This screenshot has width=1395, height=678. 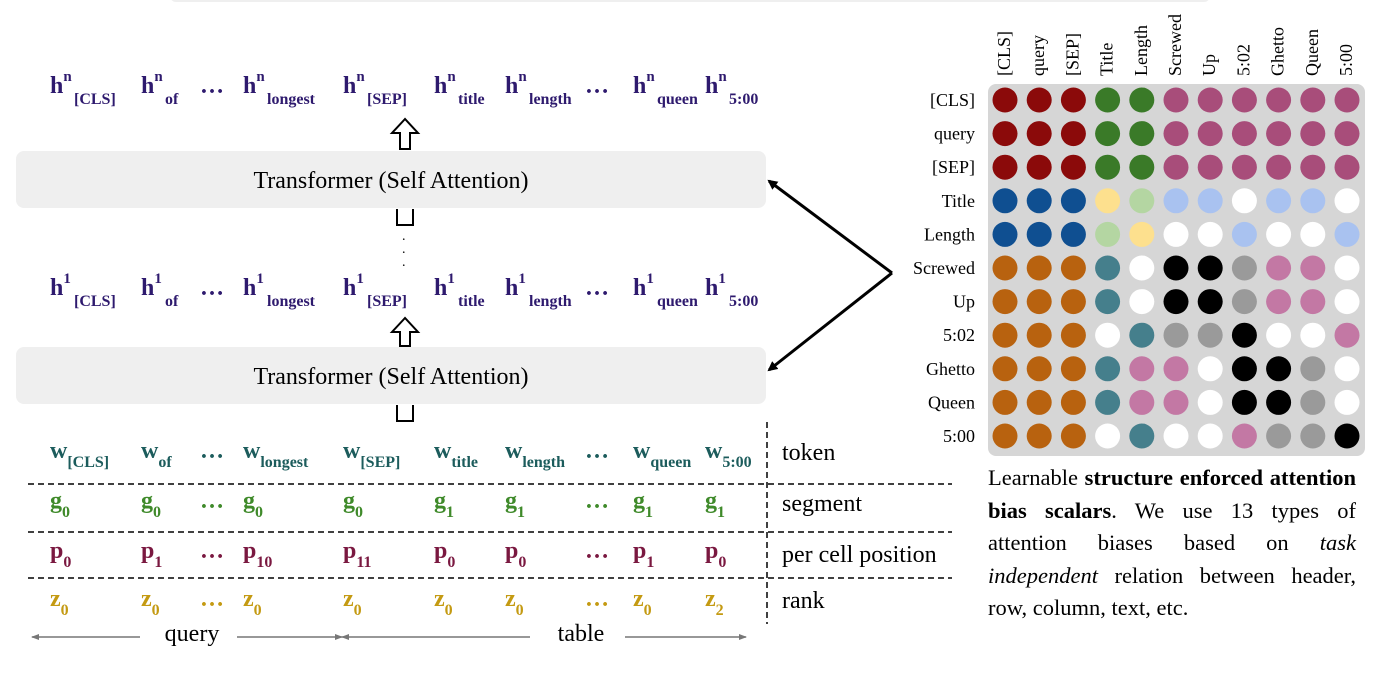 I want to click on token-symbol: hnof, so click(x=160, y=88).